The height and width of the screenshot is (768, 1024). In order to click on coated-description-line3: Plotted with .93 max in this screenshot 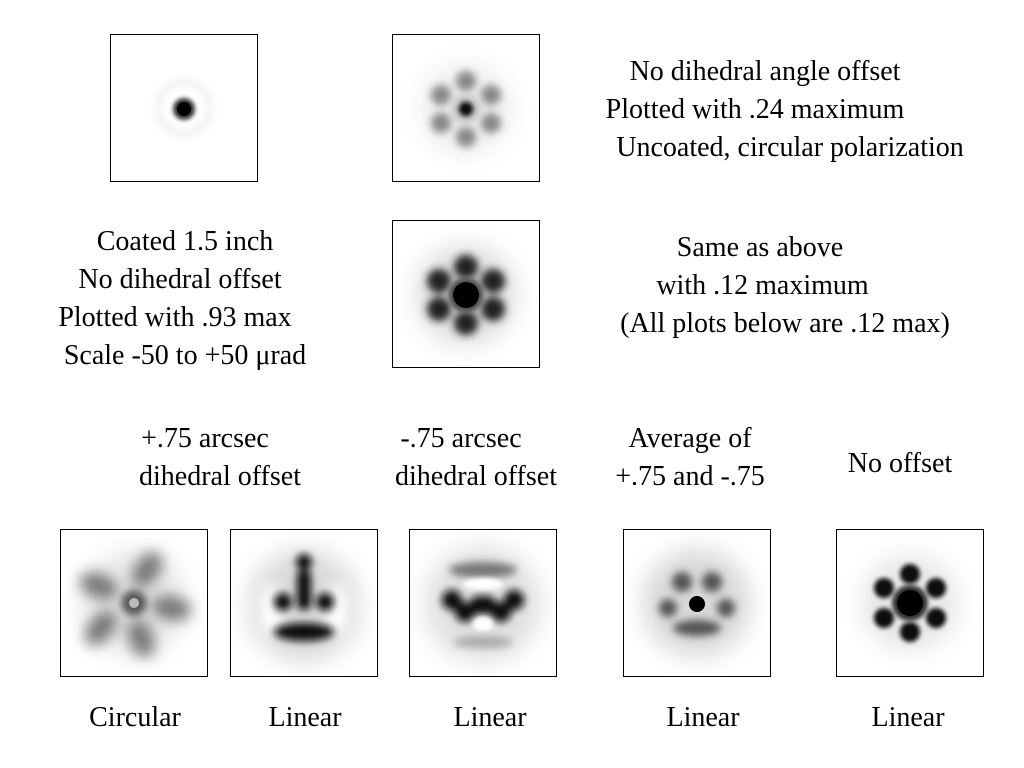, I will do `click(175, 317)`.